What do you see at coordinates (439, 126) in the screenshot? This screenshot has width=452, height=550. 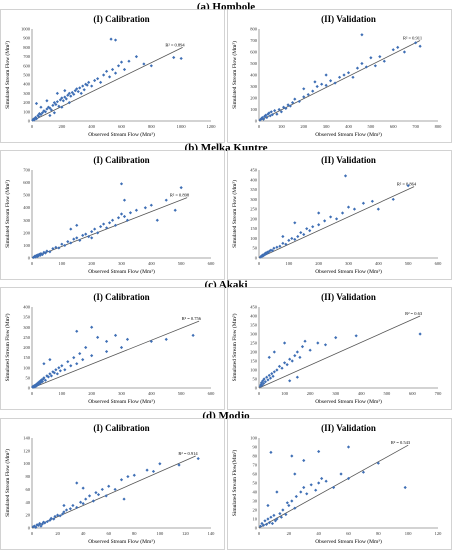 I see `x-tick-label: 800` at bounding box center [439, 126].